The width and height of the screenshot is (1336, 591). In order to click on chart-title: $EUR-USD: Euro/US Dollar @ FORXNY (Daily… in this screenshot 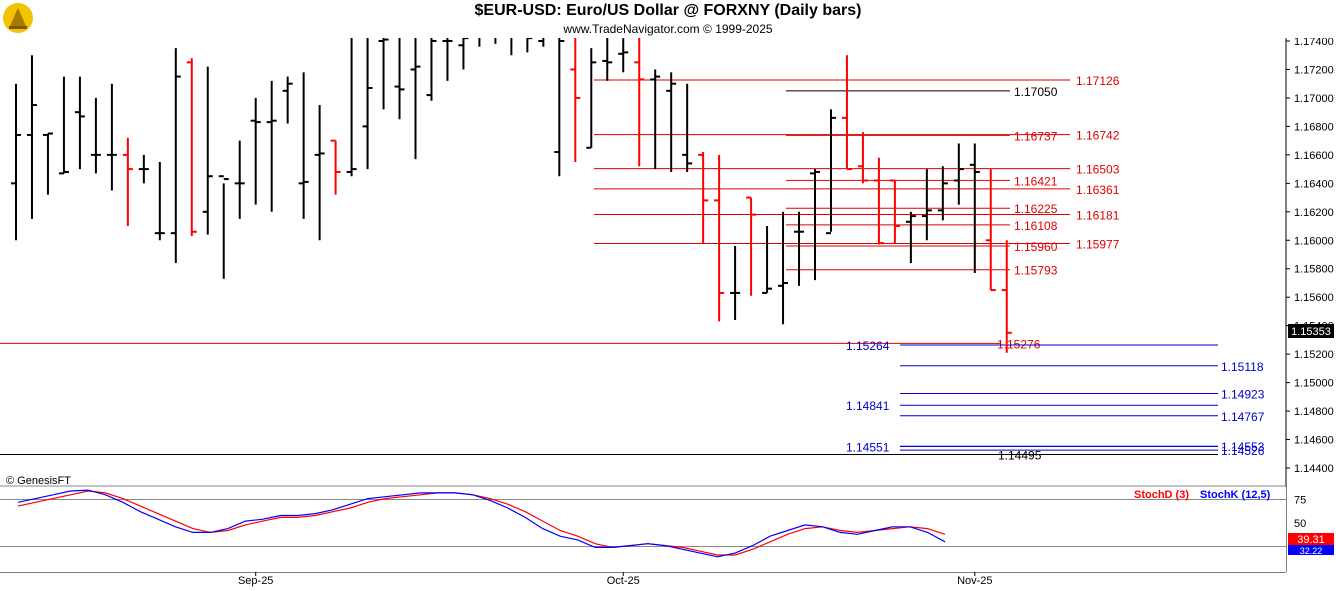, I will do `click(668, 10)`.